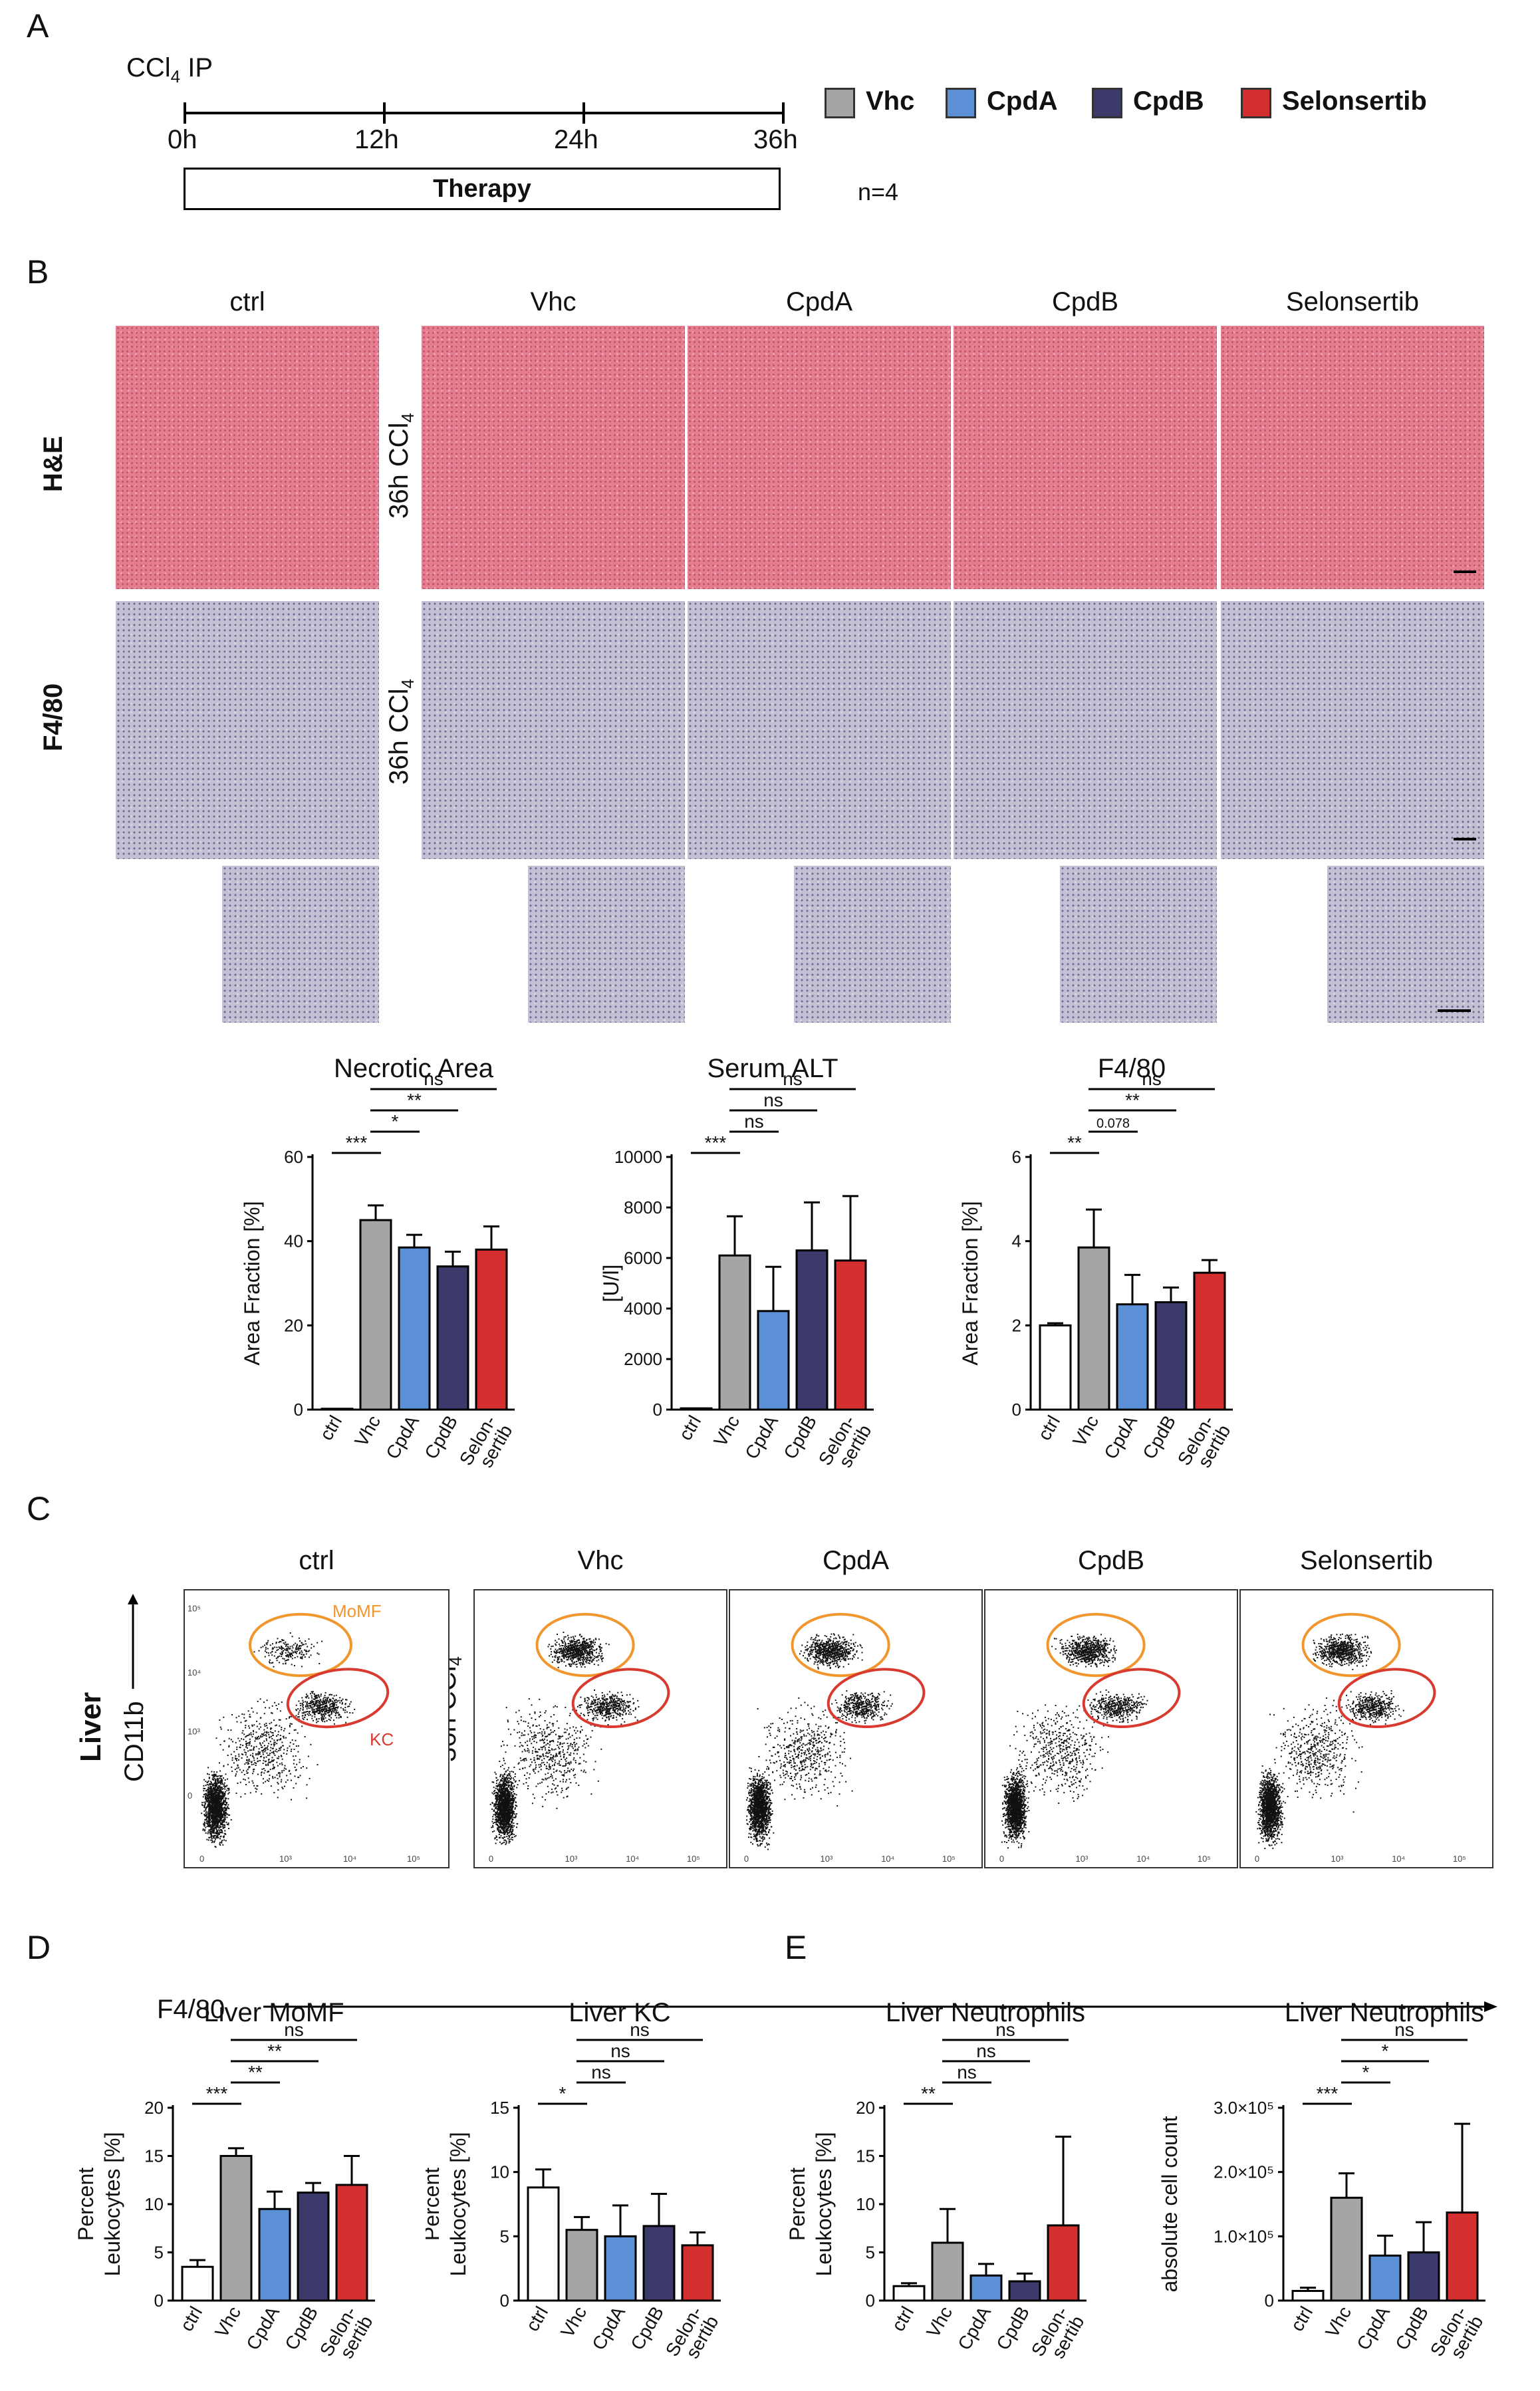 This screenshot has width=1540, height=2391. Describe the element at coordinates (643, 1359) in the screenshot. I see `y-tick-label: 2000` at that location.